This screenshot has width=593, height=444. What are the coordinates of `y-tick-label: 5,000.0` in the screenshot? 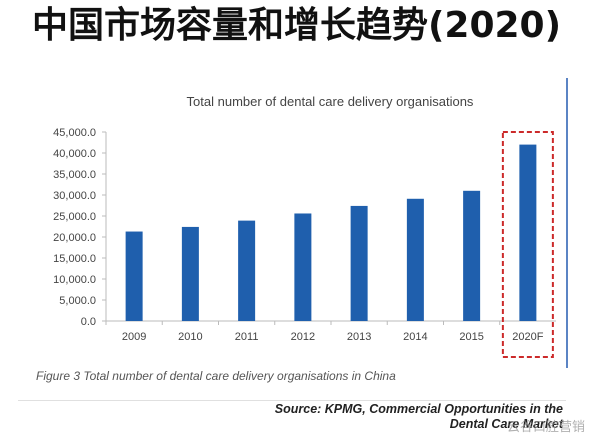 It's located at (77, 301).